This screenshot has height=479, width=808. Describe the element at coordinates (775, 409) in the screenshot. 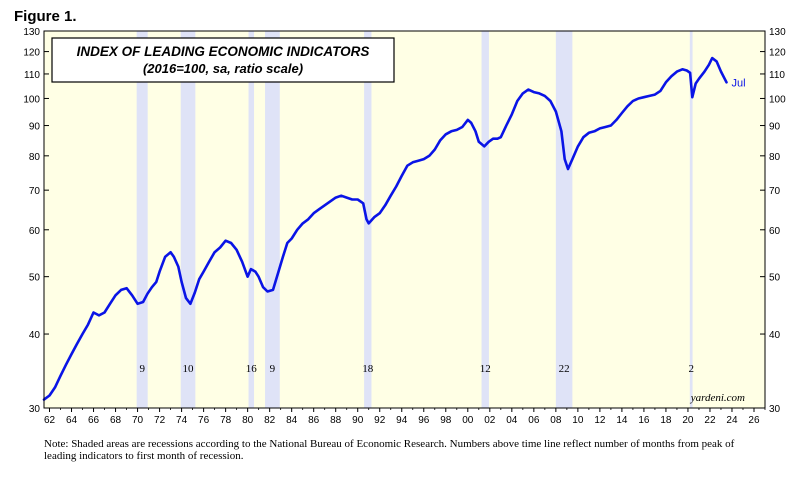

I see `y-tick-label-right-30: 30` at that location.